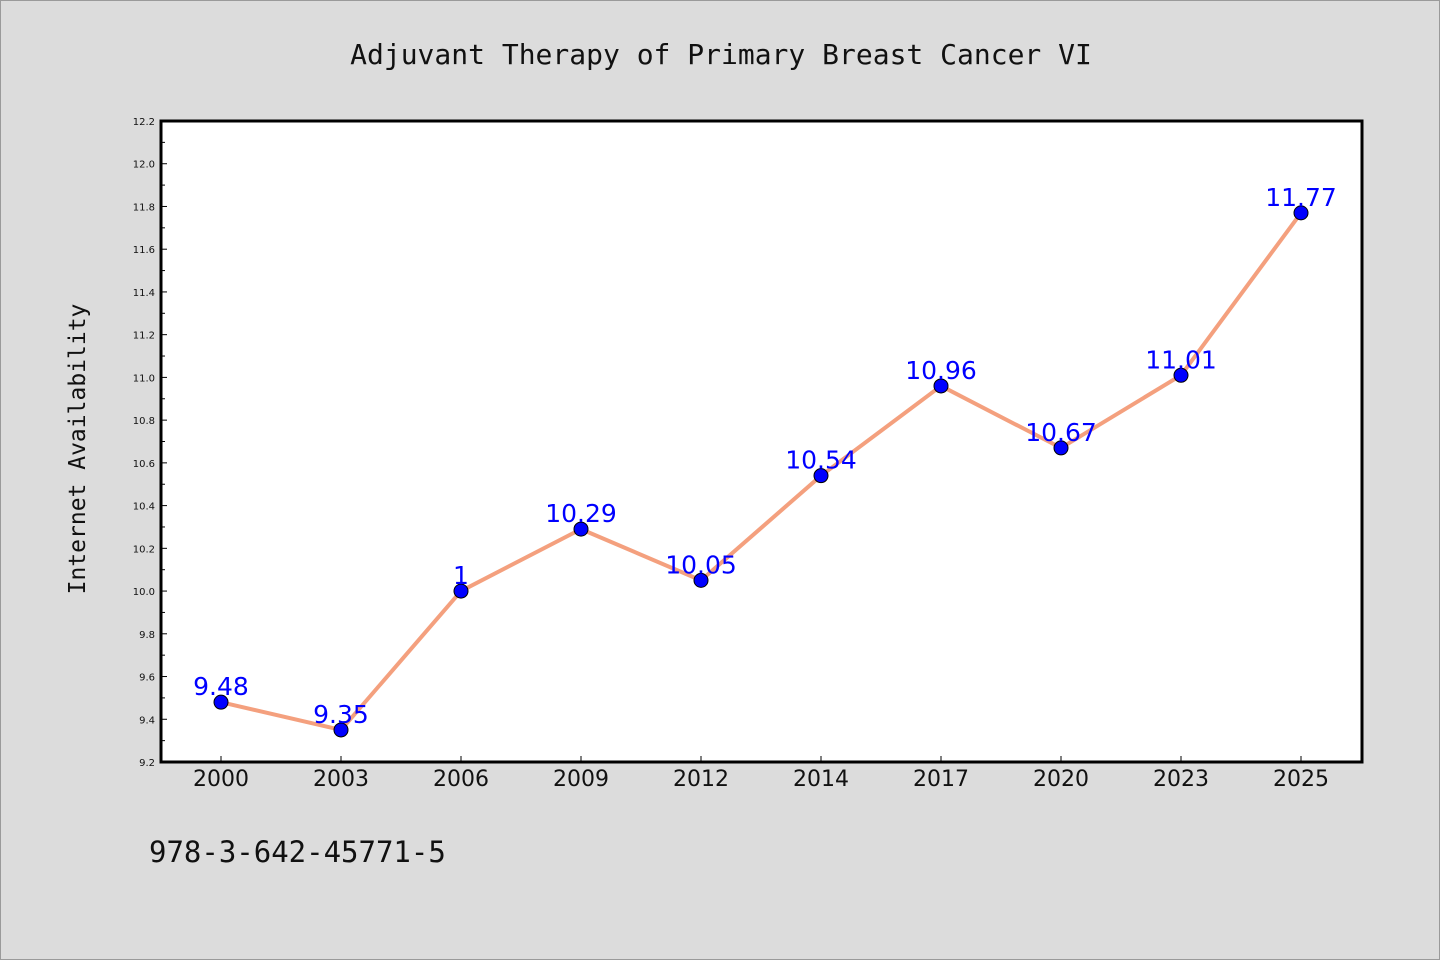  Describe the element at coordinates (144, 250) in the screenshot. I see `y-tick-label: 11.6` at that location.